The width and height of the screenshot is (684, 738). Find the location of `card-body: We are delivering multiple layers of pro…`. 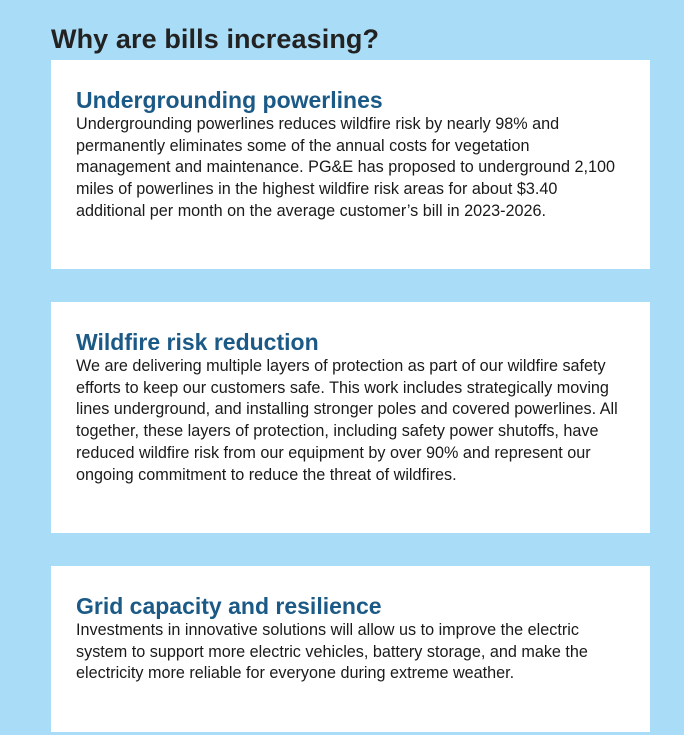

card-body: We are delivering multiple layers of pro… is located at coordinates (347, 420).